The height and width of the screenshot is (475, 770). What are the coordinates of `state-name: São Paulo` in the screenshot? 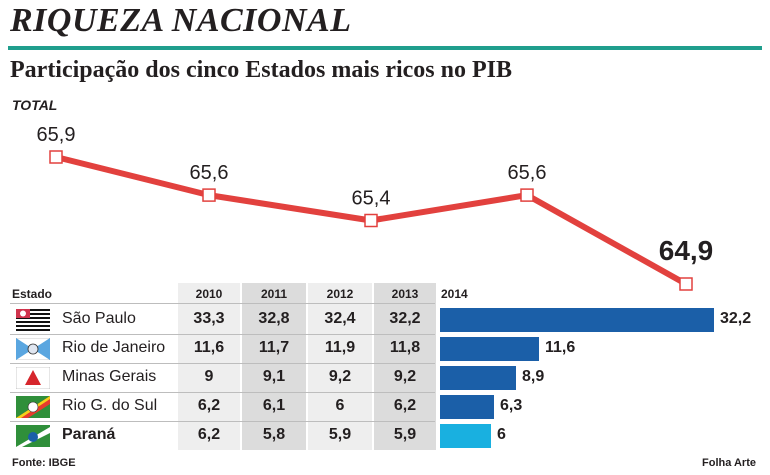 It's located at (99, 318).